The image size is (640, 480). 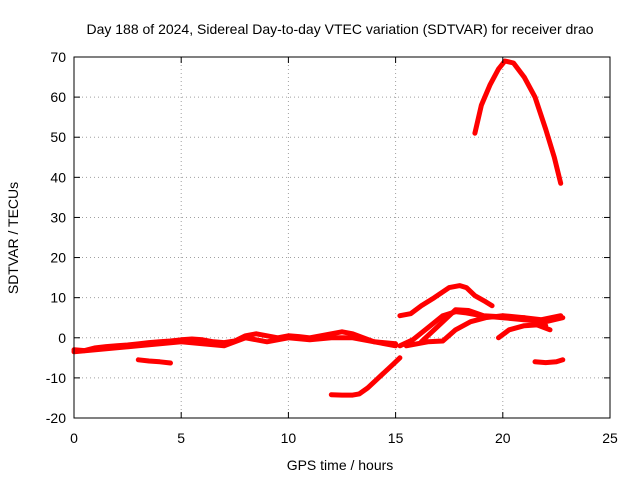 What do you see at coordinates (340, 465) in the screenshot?
I see `x-axis-label: GPS time / hours` at bounding box center [340, 465].